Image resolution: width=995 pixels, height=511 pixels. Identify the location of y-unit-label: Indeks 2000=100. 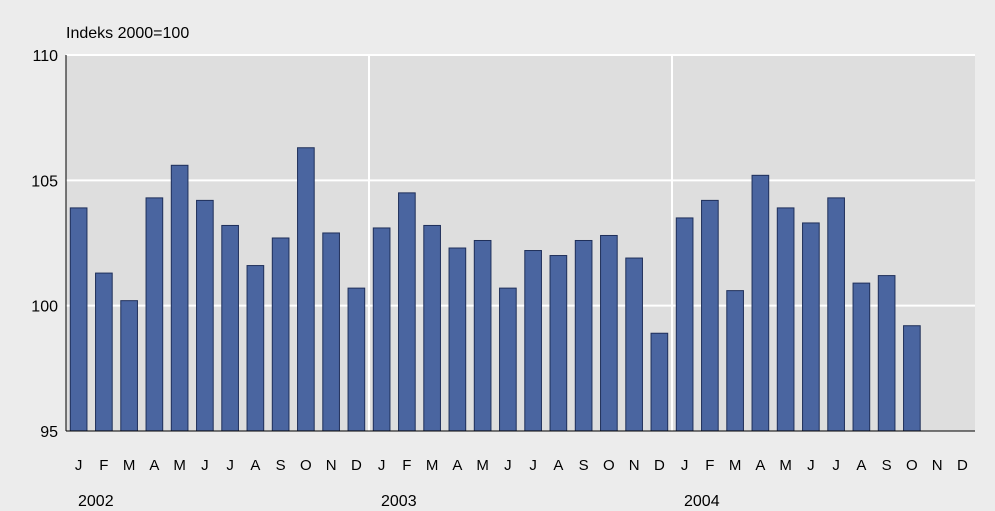
(127, 33).